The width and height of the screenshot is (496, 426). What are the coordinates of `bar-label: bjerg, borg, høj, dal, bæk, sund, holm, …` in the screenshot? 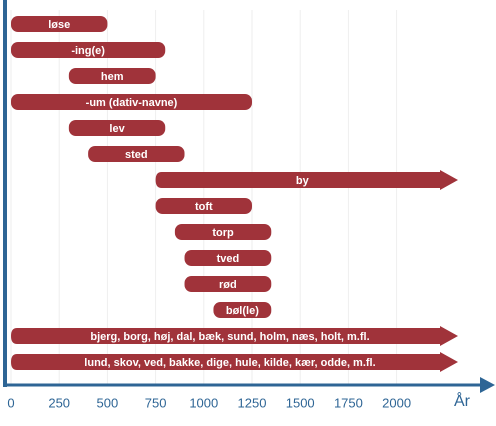 It's located at (229, 337).